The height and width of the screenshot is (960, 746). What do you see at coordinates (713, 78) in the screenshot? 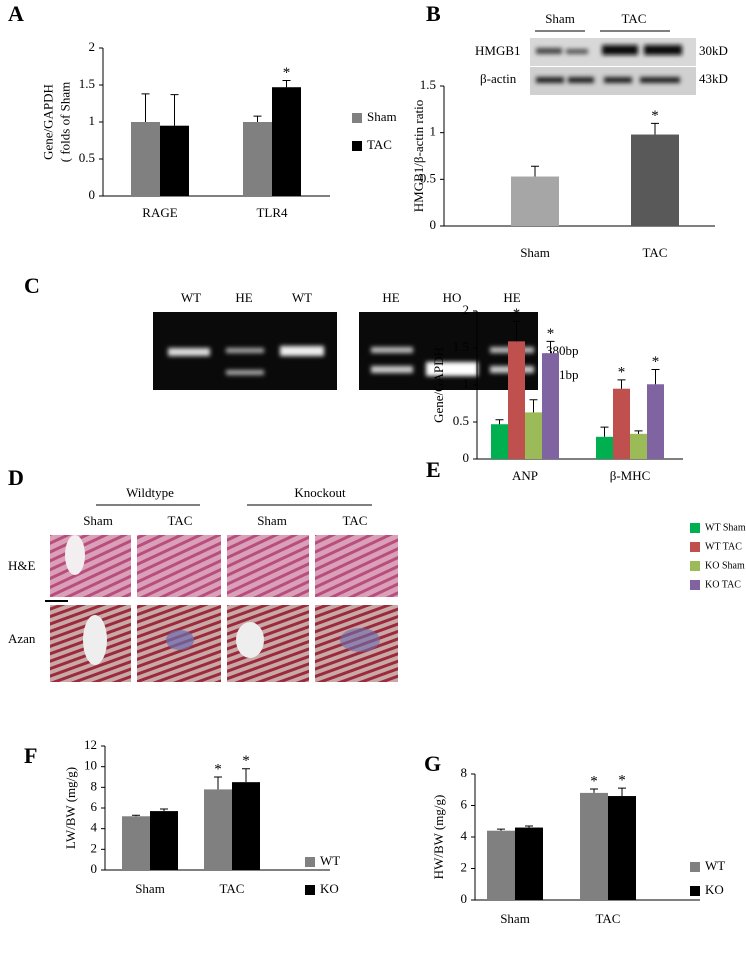
I see `blot-size: 43kD` at bounding box center [713, 78].